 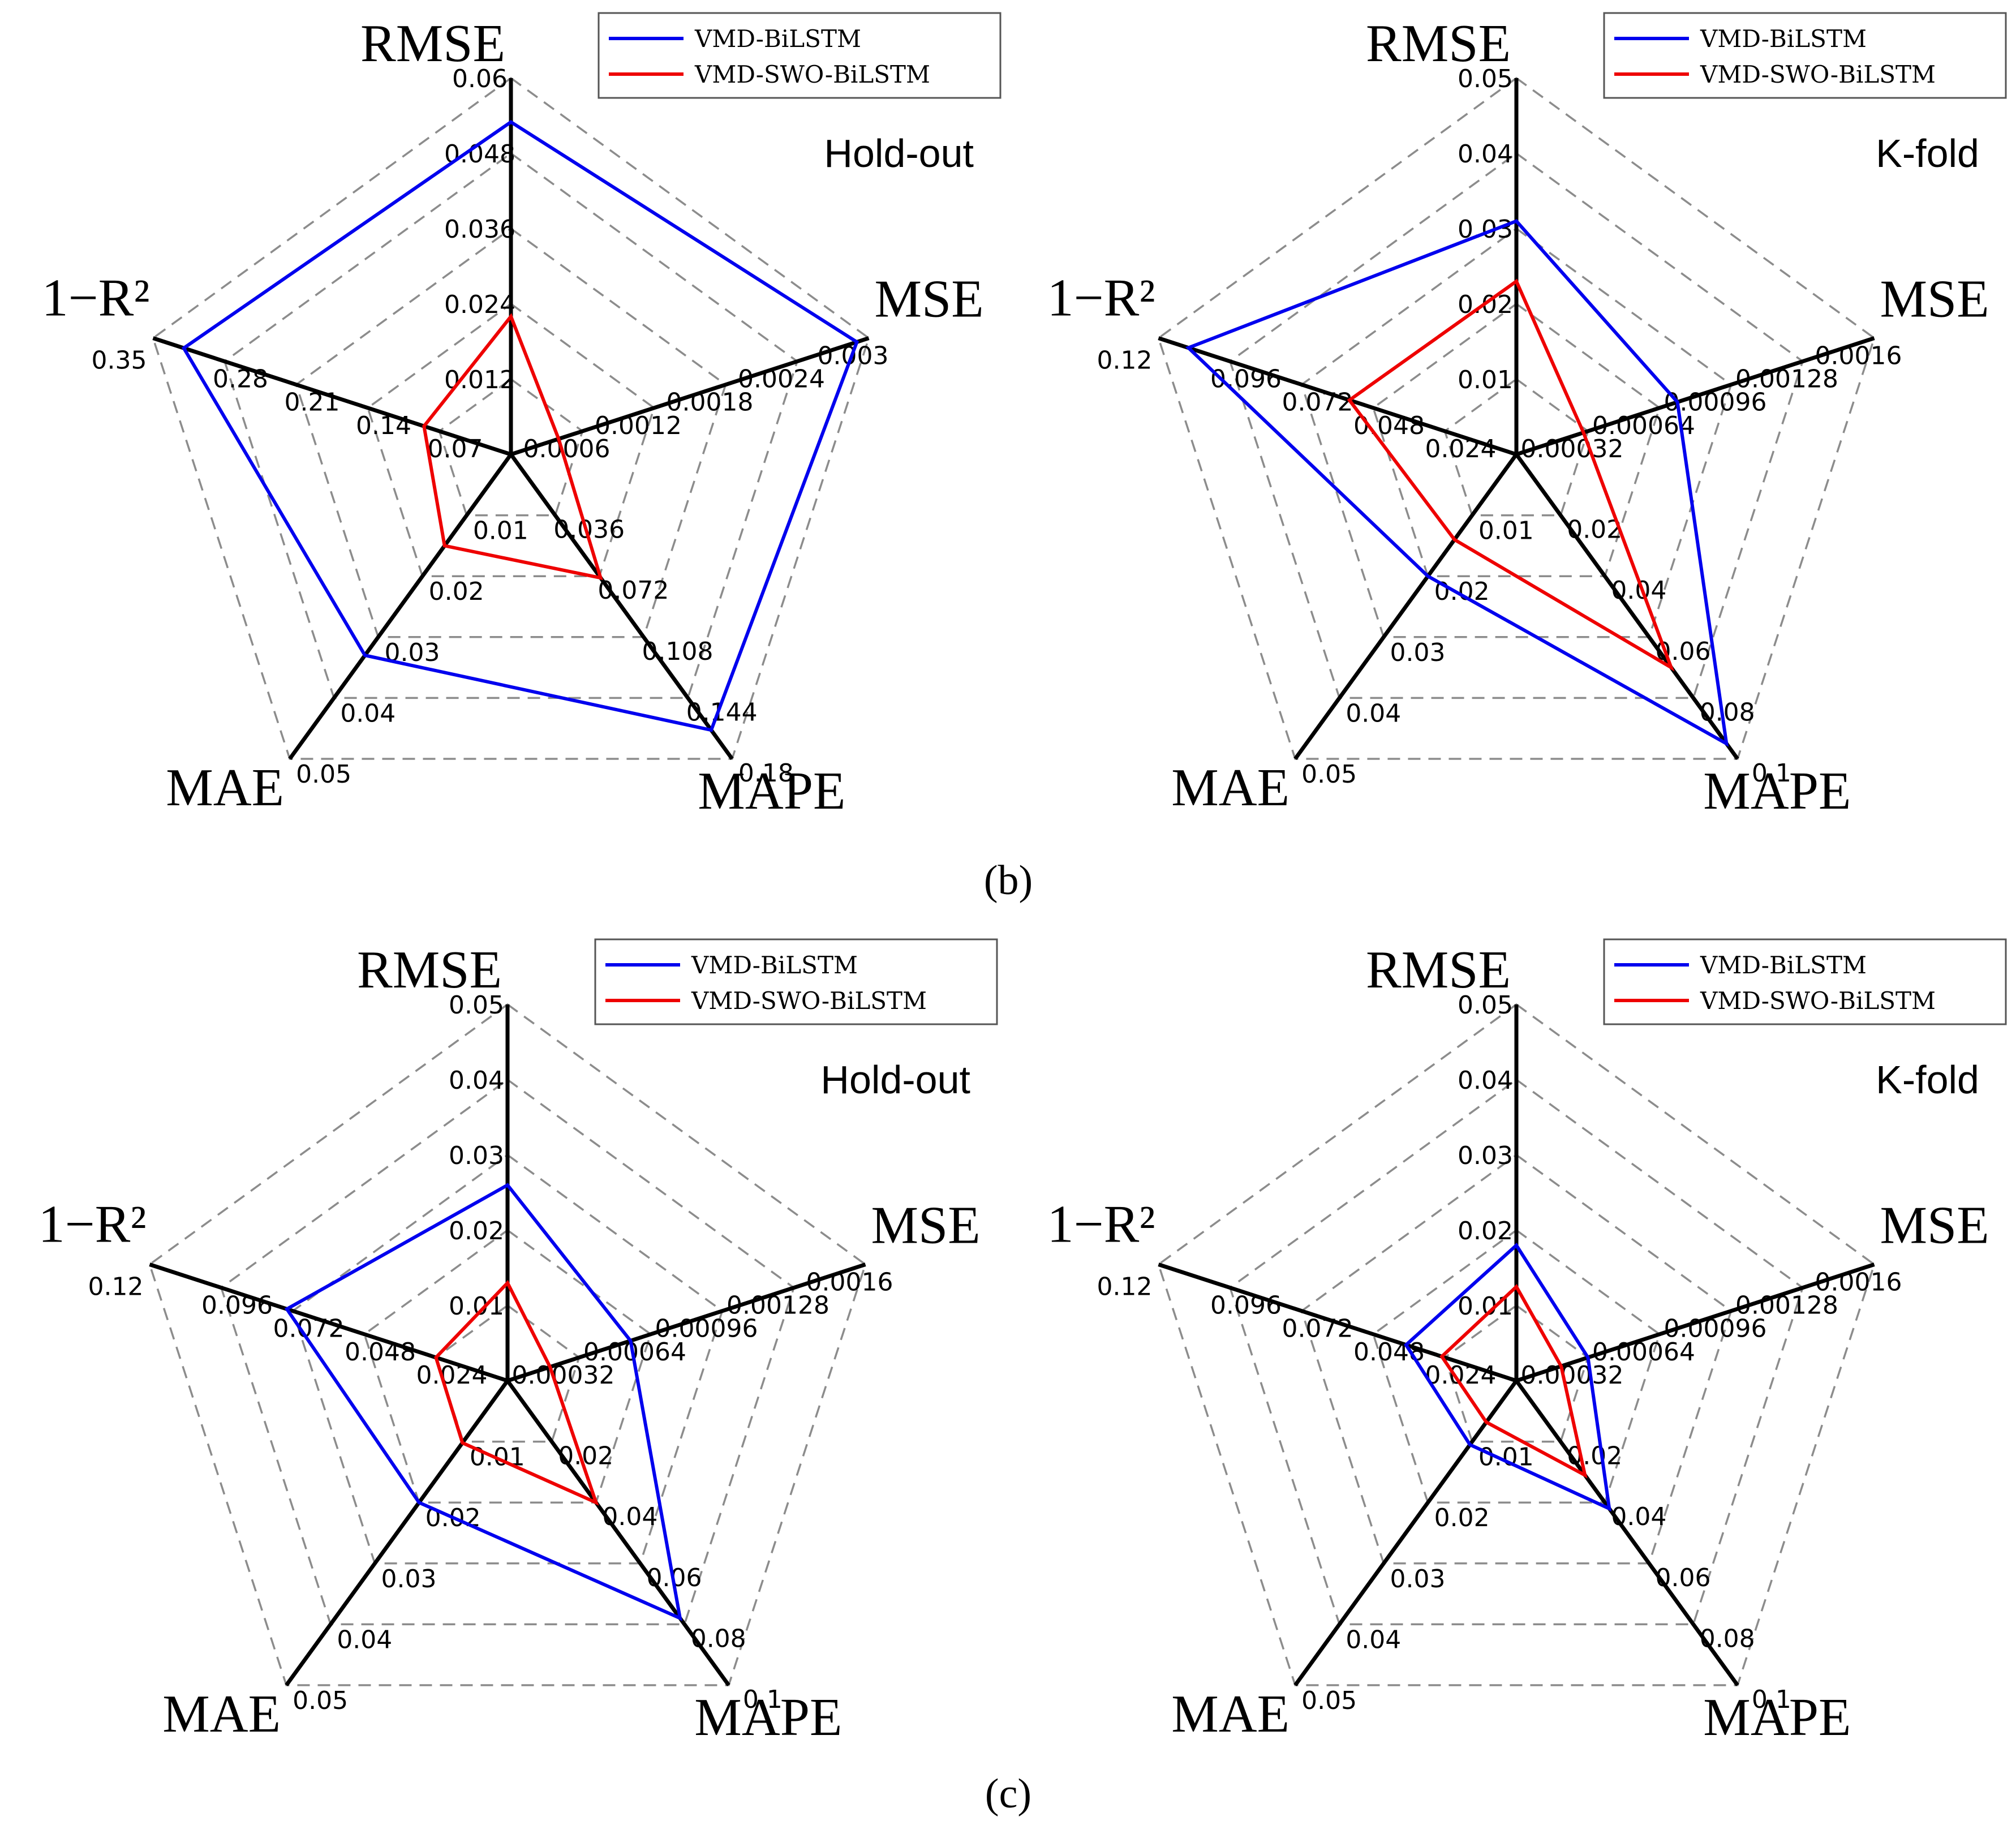 What do you see at coordinates (1008, 1794) in the screenshot?
I see `caption-c: (c)` at bounding box center [1008, 1794].